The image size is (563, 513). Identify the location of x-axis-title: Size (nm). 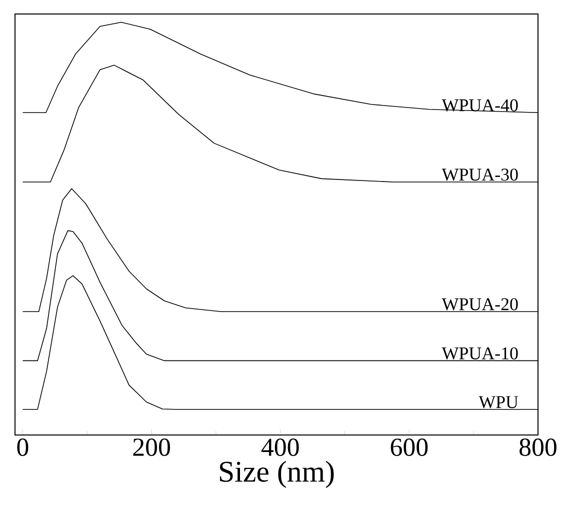
(277, 474).